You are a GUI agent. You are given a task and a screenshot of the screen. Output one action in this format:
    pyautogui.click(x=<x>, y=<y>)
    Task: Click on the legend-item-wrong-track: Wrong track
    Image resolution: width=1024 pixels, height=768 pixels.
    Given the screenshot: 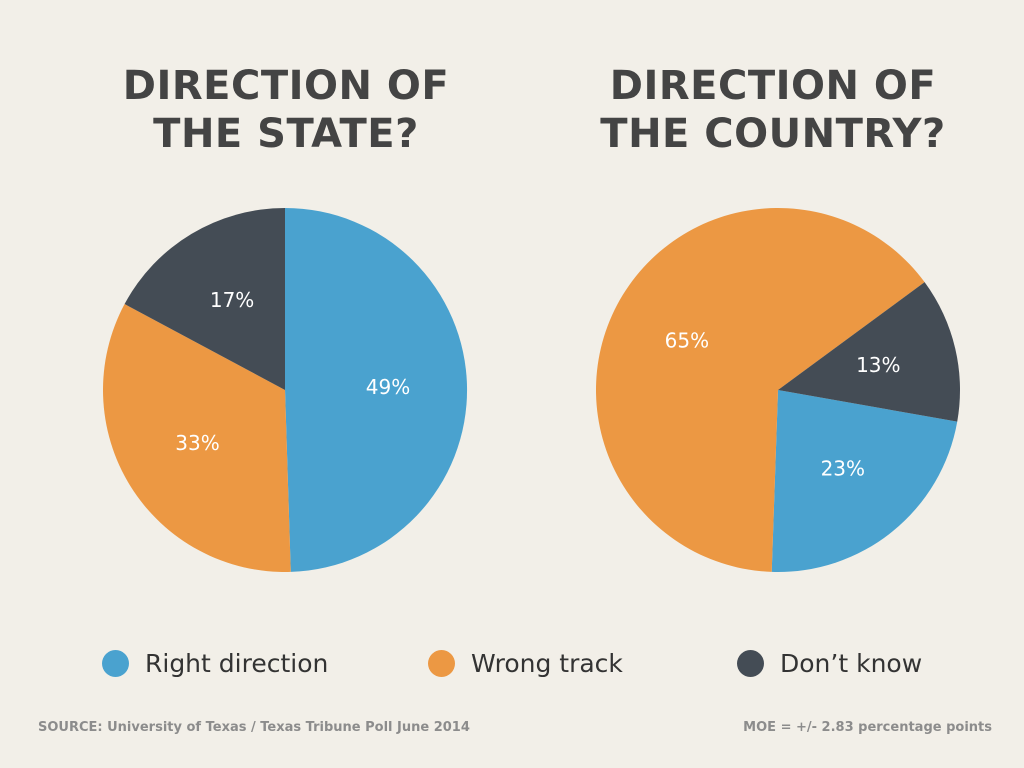 What is the action you would take?
    pyautogui.click(x=525, y=663)
    